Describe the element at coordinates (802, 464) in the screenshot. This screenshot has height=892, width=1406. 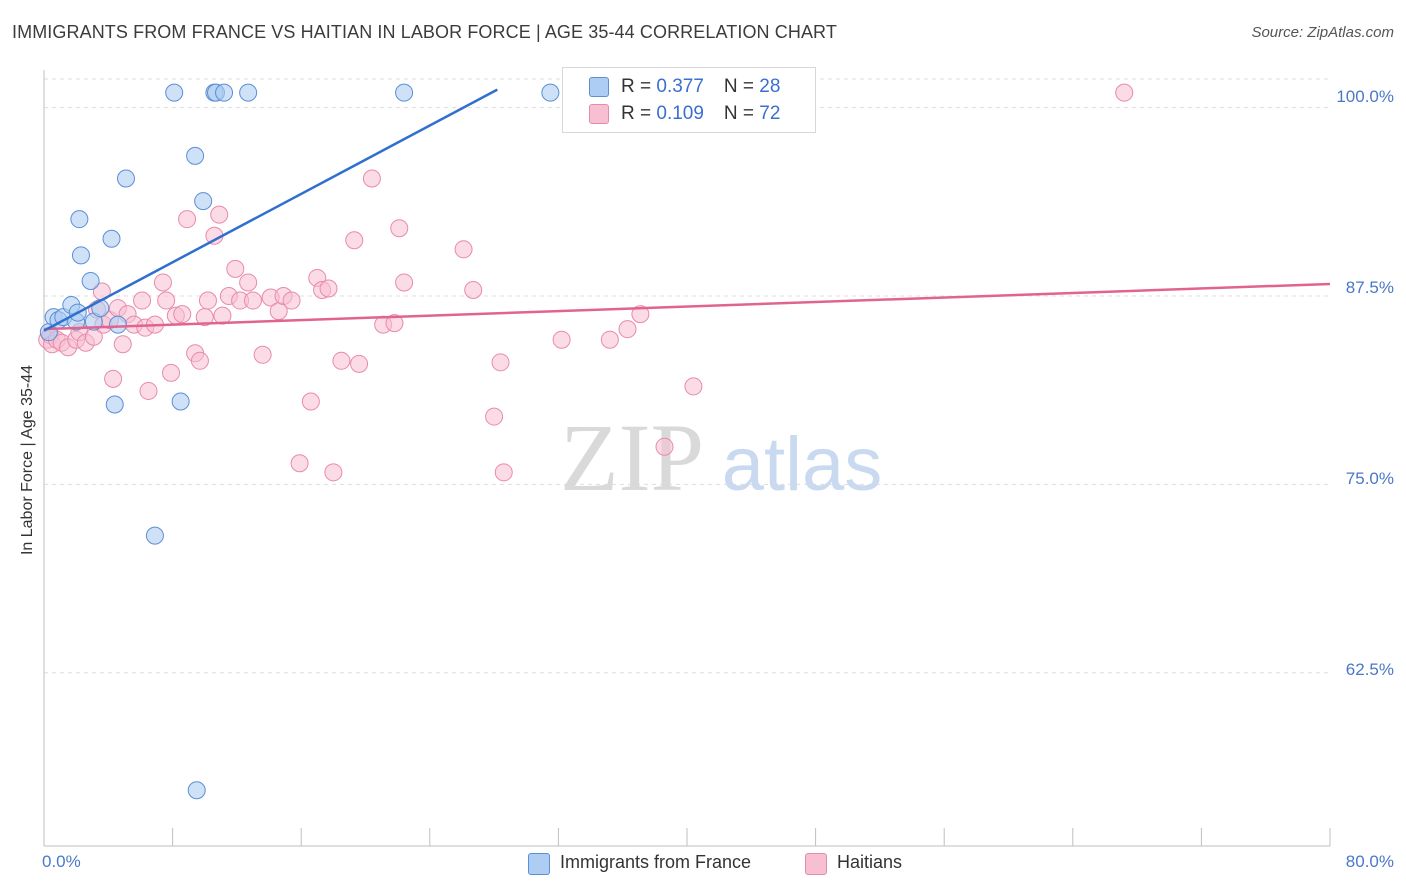
I see `watermark-atlas: atlas` at that location.